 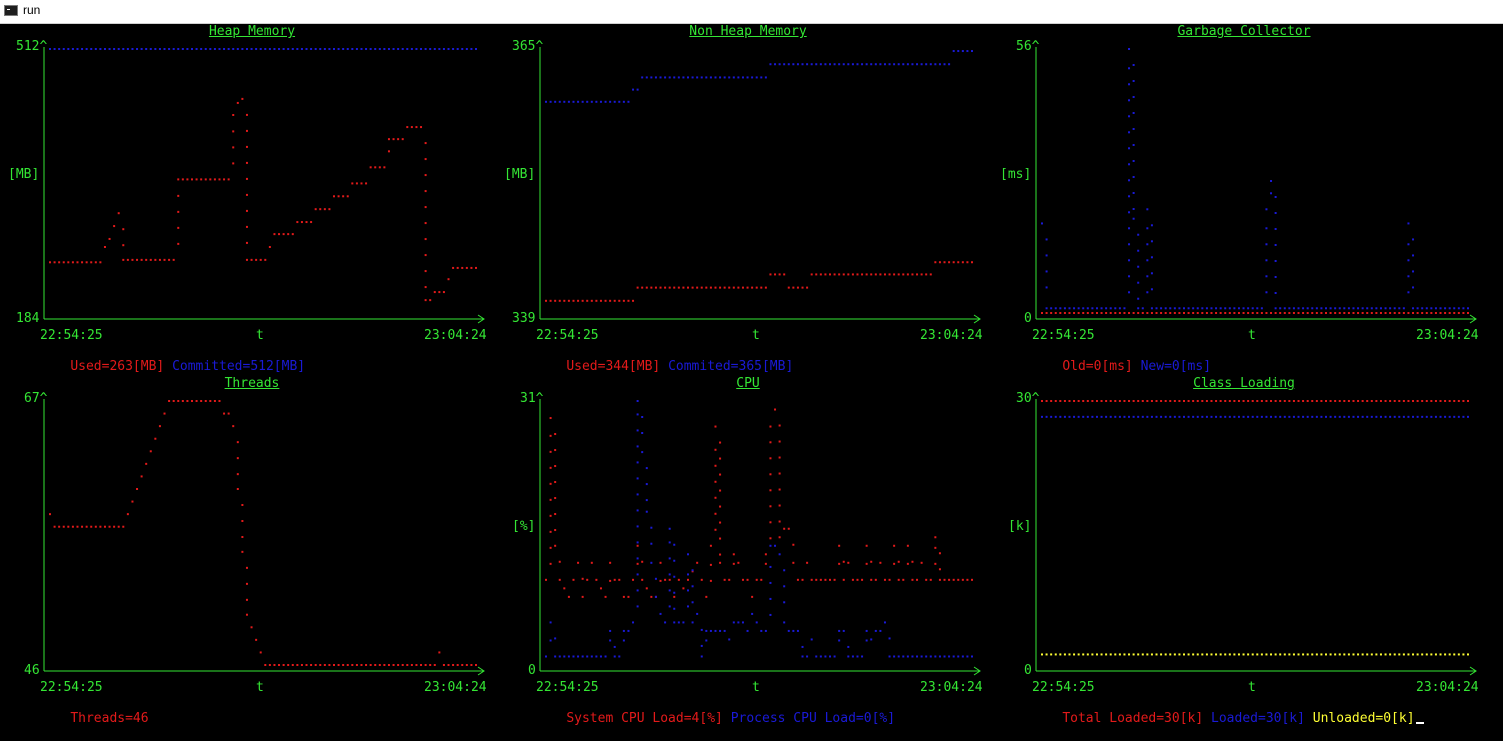 I want to click on window-titlebar: run, so click(x=751, y=12).